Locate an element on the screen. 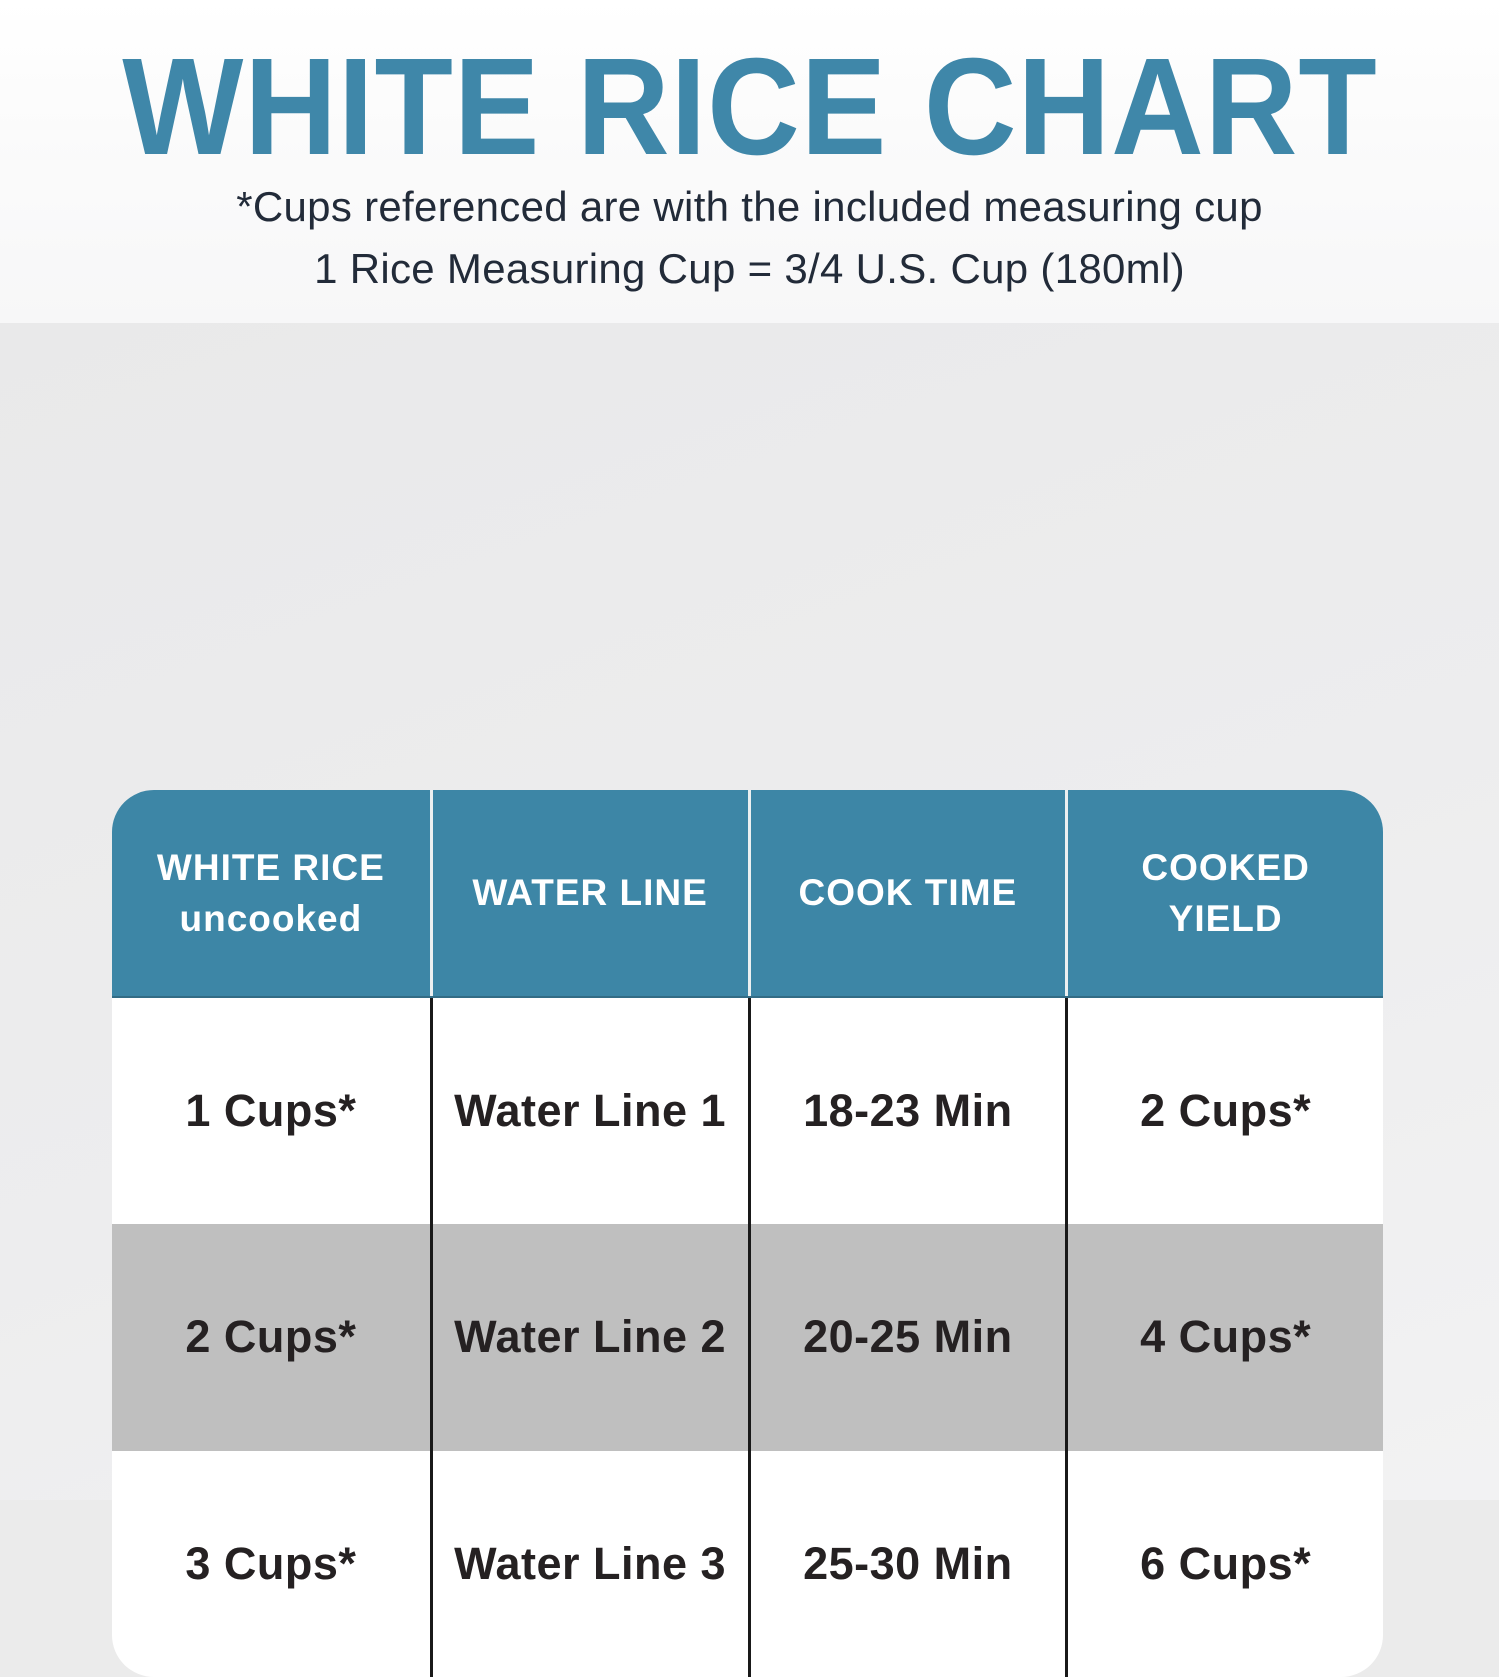 The image size is (1499, 1677). table-row-2: 2 Cups* Water Line 2 20-25 Min 4 Cups* is located at coordinates (747, 1337).